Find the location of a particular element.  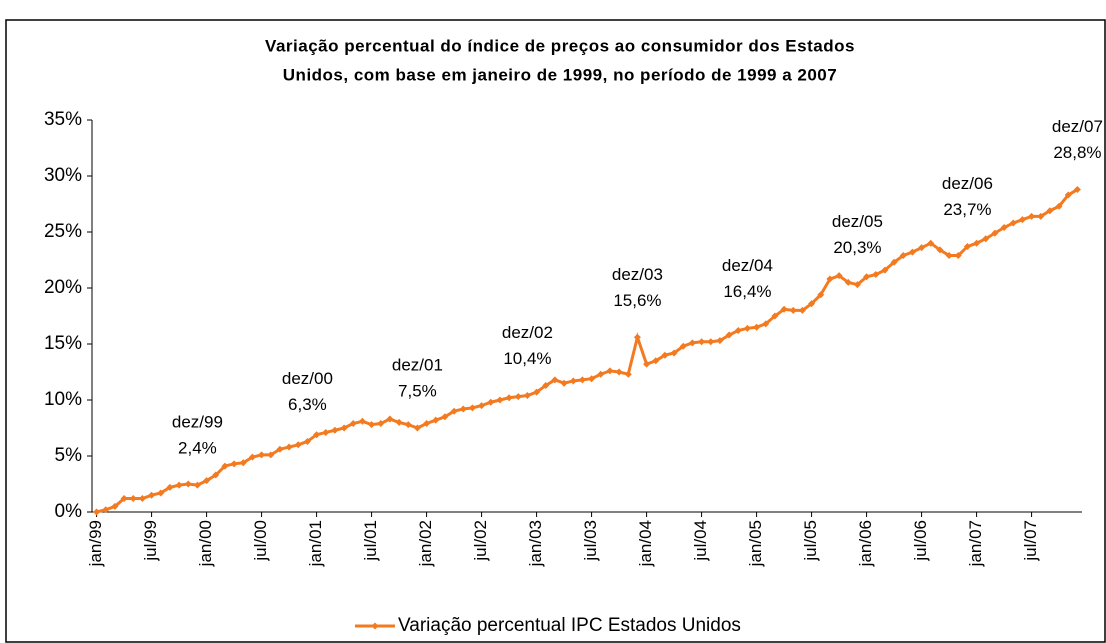

annotation-date: dez/02 is located at coordinates (527, 332).